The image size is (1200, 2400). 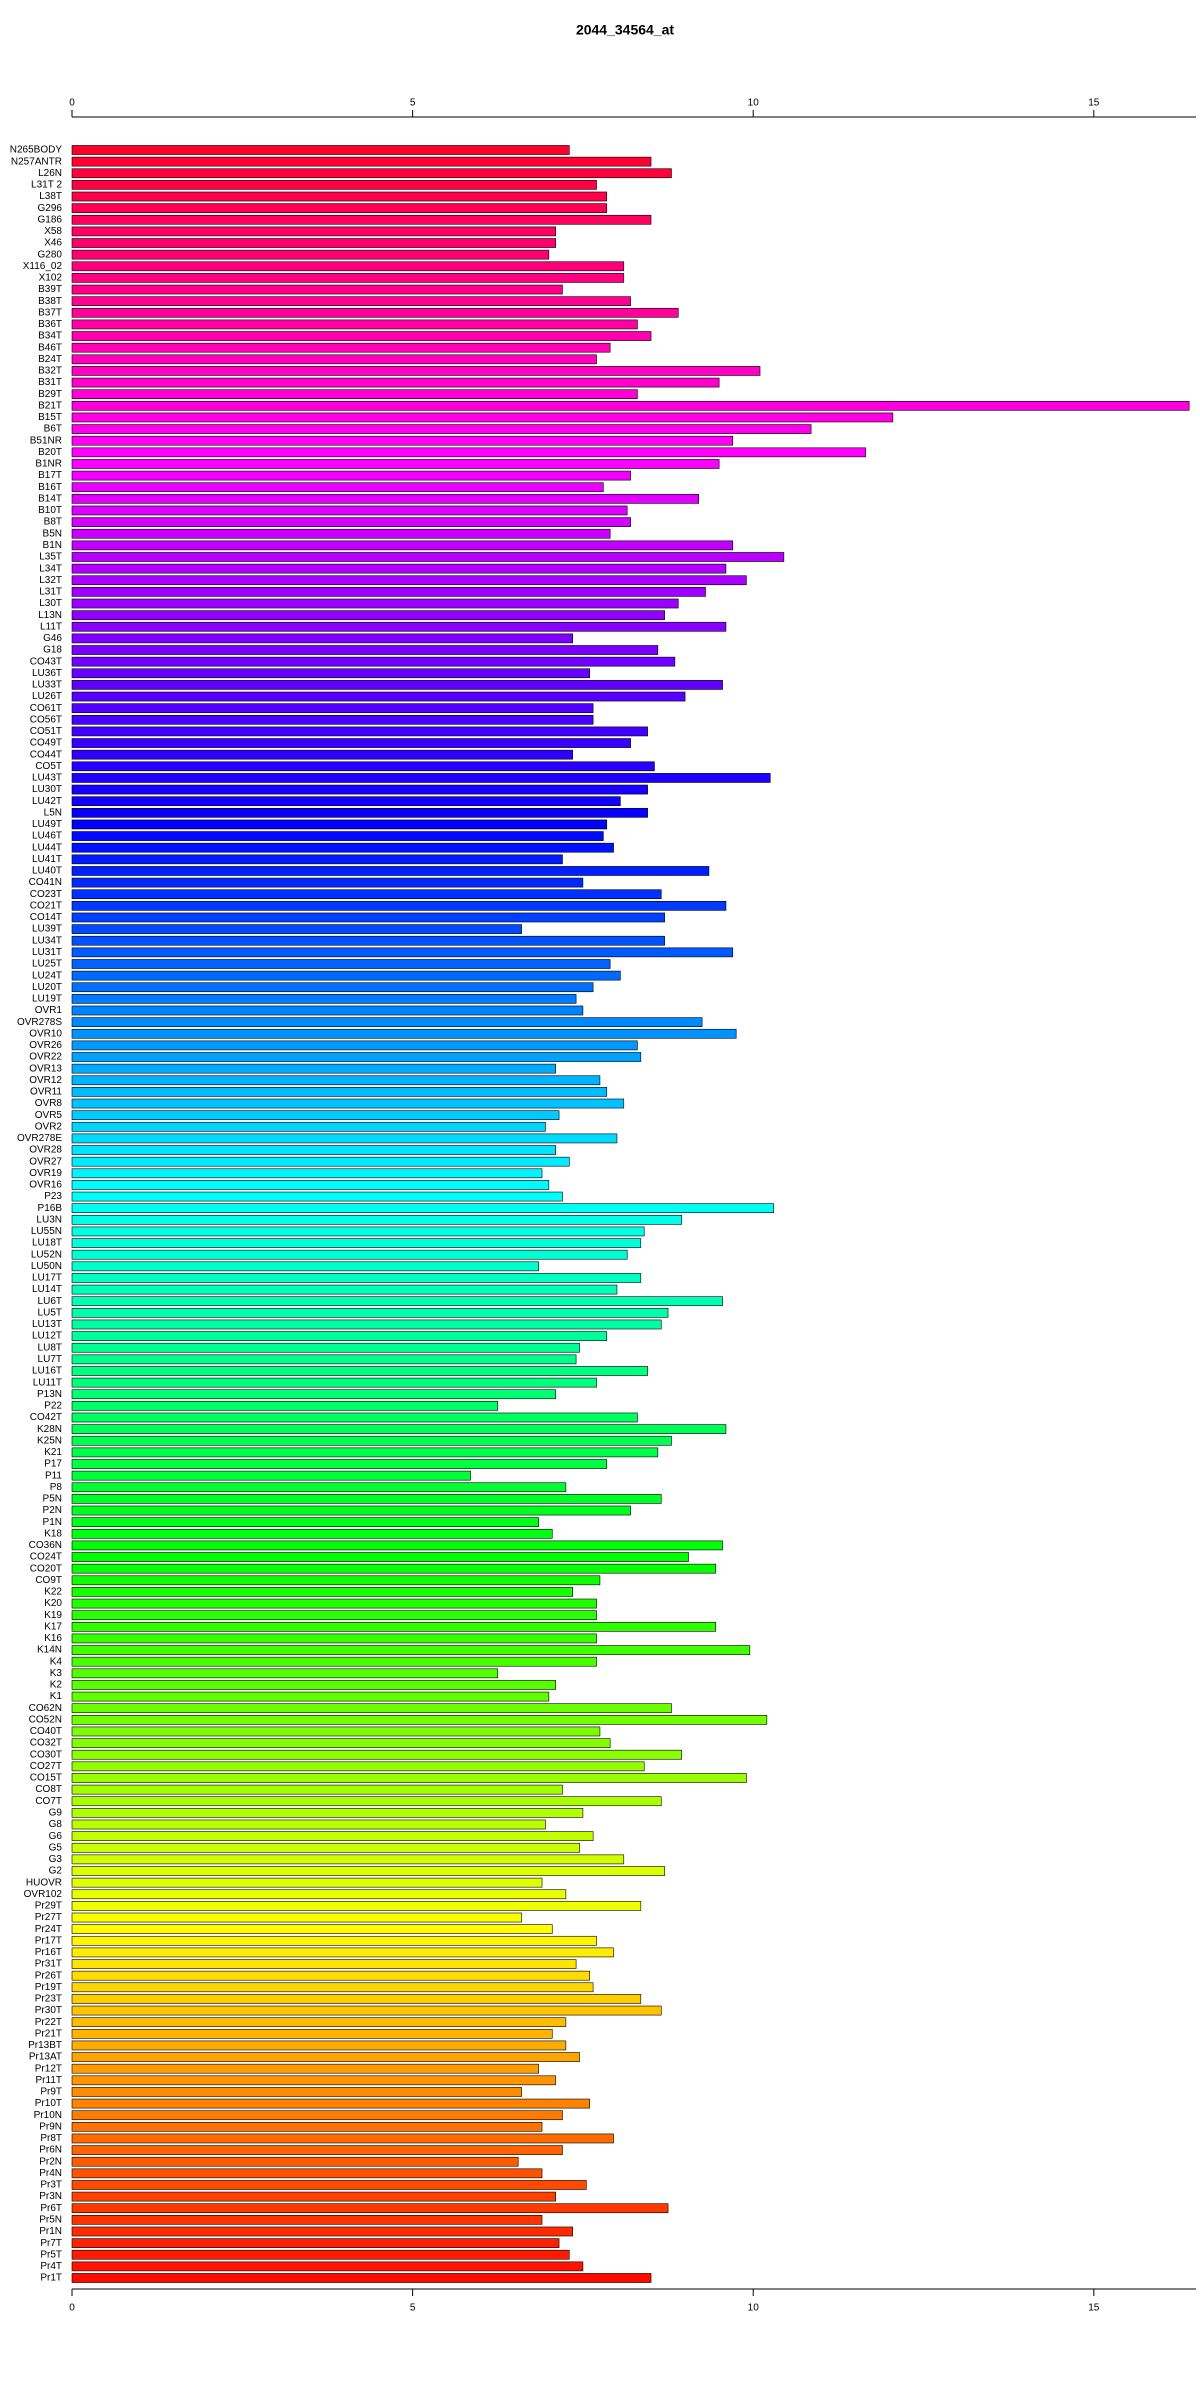 I want to click on y-tick-label: Pr4N, so click(x=50, y=2173).